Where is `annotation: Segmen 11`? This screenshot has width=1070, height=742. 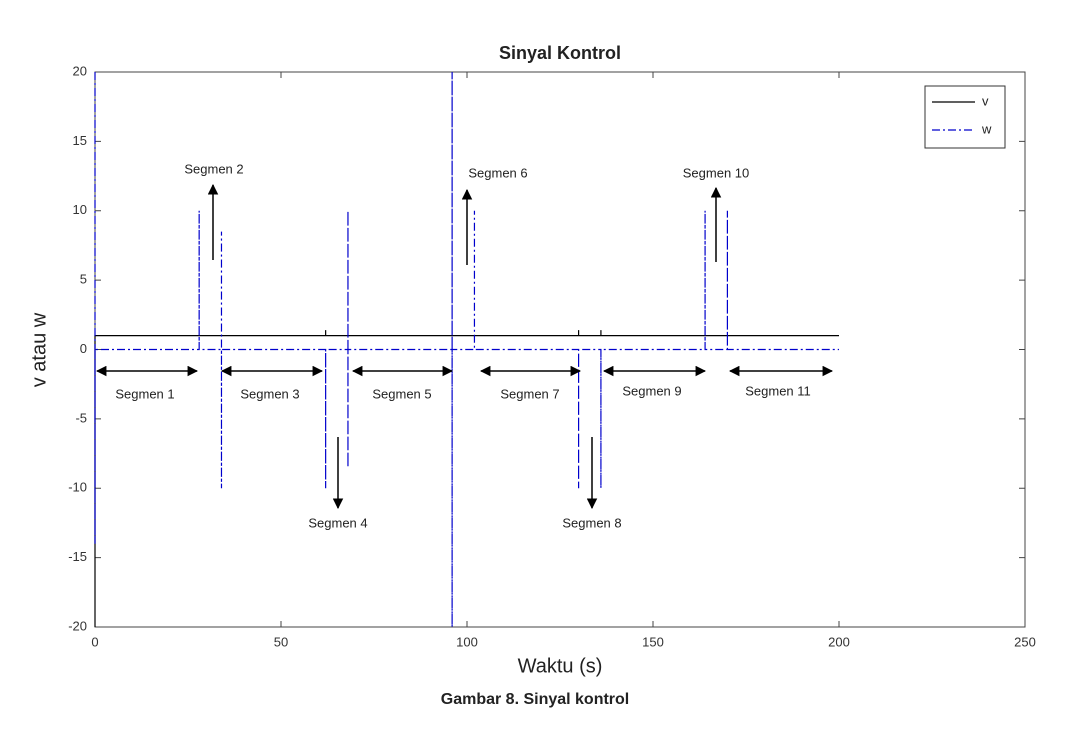
annotation: Segmen 11 is located at coordinates (778, 390).